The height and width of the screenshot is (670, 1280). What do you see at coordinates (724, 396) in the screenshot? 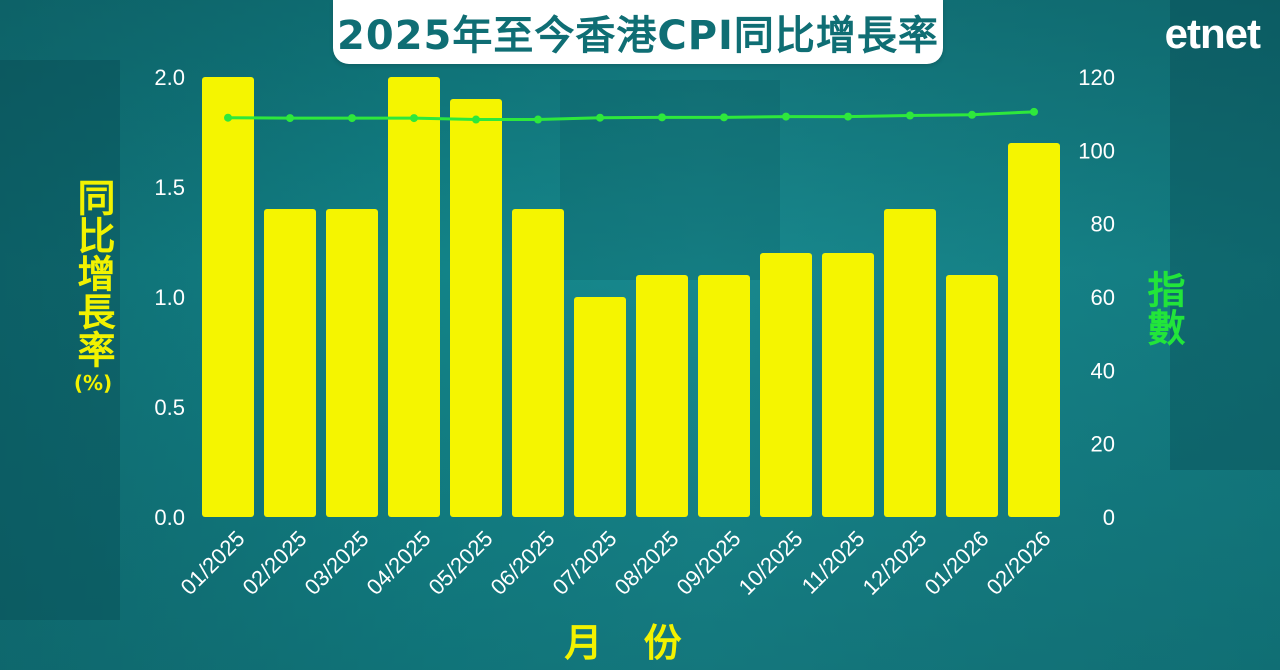
I see `bar-09/2025` at bounding box center [724, 396].